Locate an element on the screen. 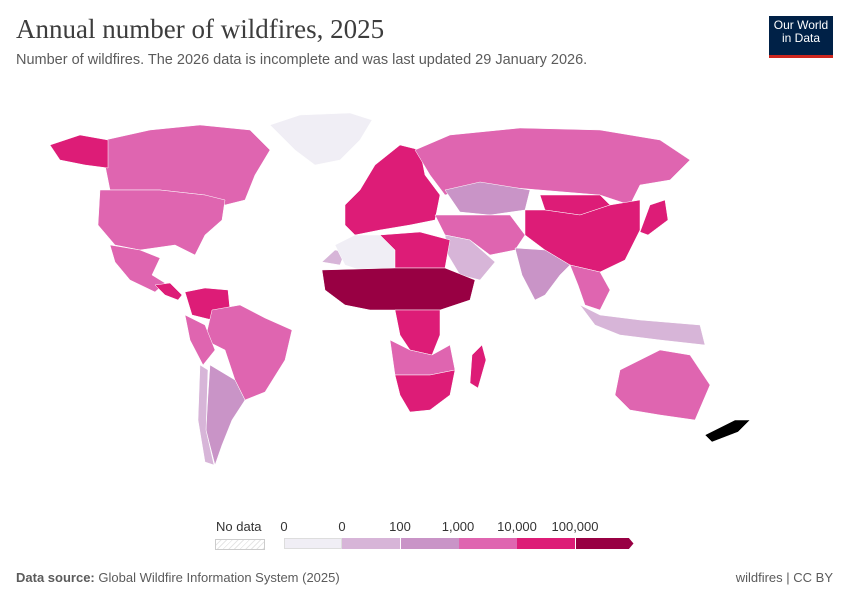 This screenshot has width=850, height=600. region-japan is located at coordinates (654, 217).